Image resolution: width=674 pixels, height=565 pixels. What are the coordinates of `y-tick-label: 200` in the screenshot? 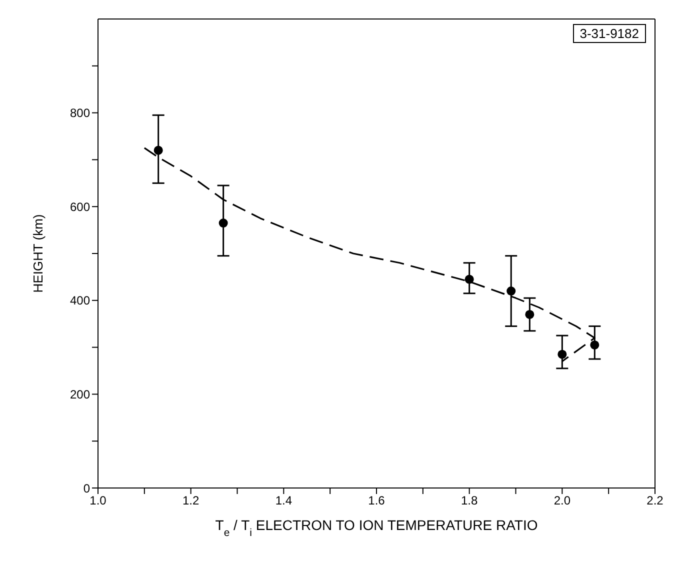 It's located at (80, 394).